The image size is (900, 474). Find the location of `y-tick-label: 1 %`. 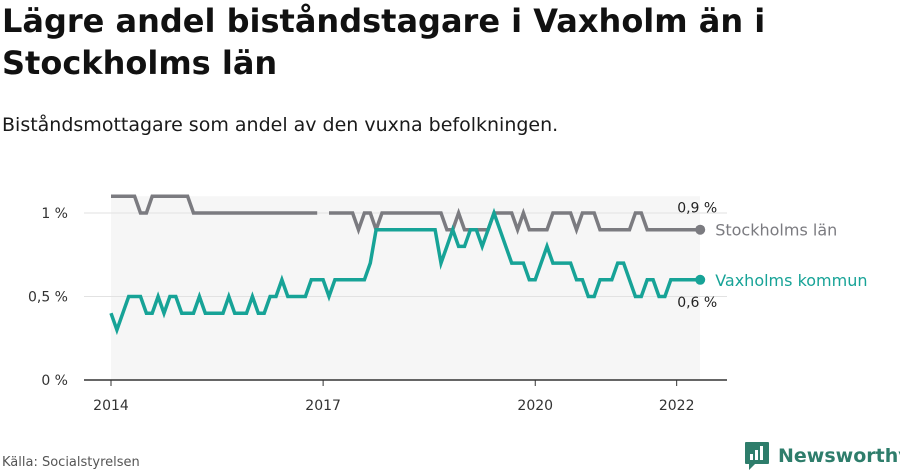

y-tick-label: 1 % is located at coordinates (54, 214).